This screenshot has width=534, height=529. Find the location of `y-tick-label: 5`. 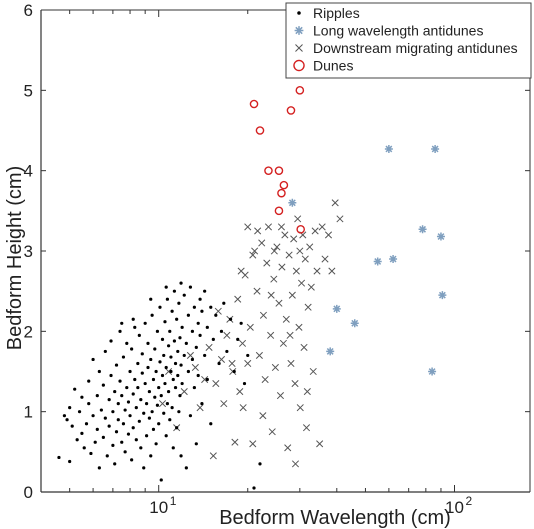

y-tick-label: 5 is located at coordinates (28, 90).